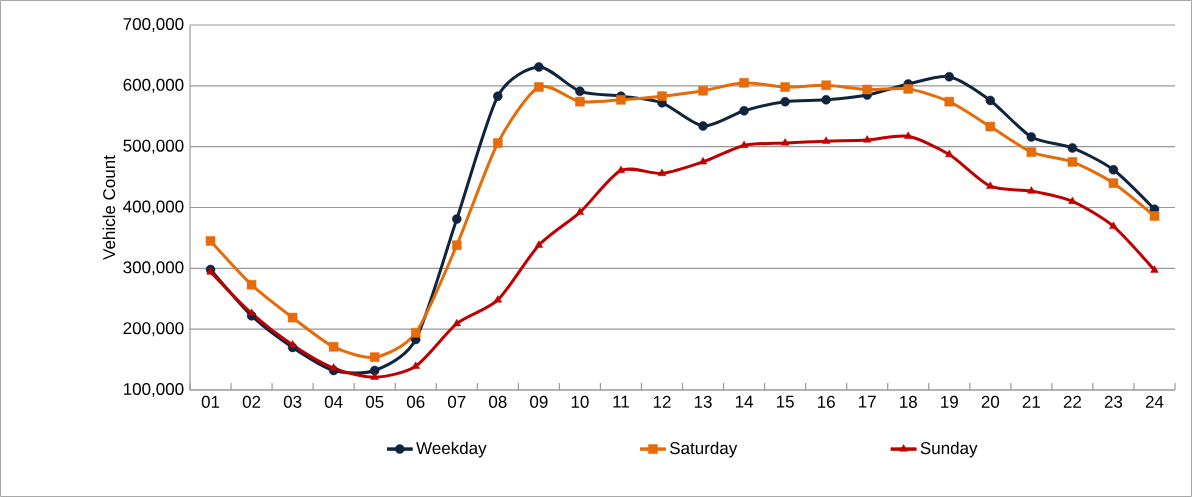 The height and width of the screenshot is (497, 1192). I want to click on y-tick-label: 300,000, so click(153, 268).